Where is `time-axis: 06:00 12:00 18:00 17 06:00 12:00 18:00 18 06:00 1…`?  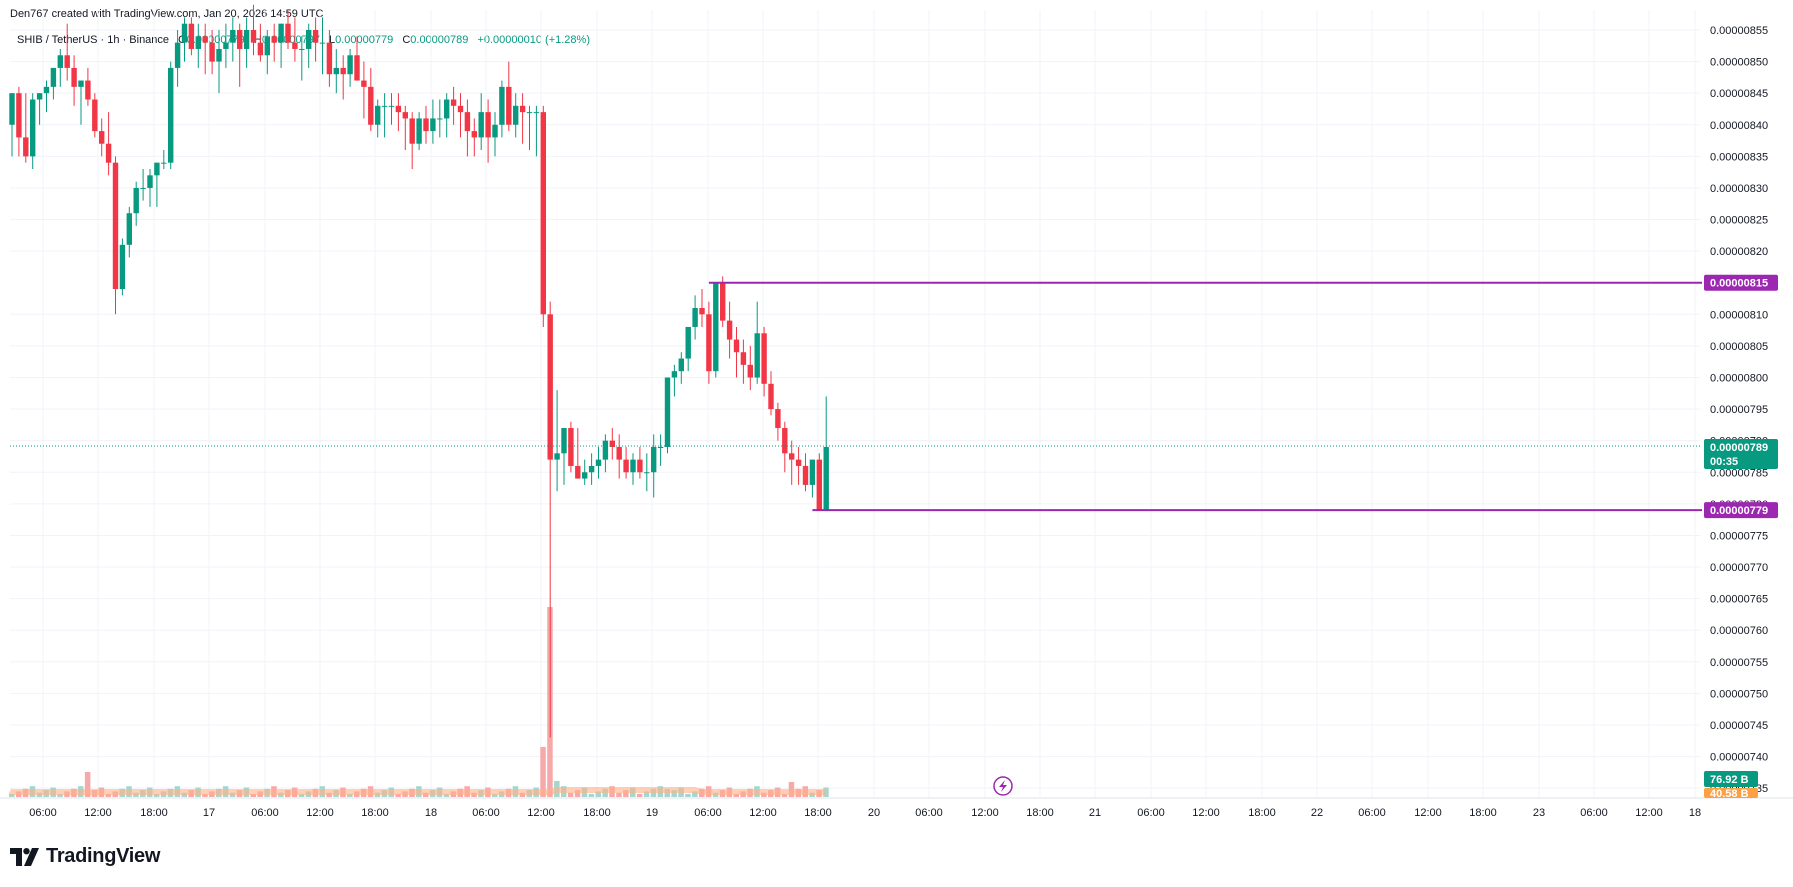
time-axis: 06:00 12:00 18:00 17 06:00 12:00 18:00 18 06:00 1… is located at coordinates (896, 808).